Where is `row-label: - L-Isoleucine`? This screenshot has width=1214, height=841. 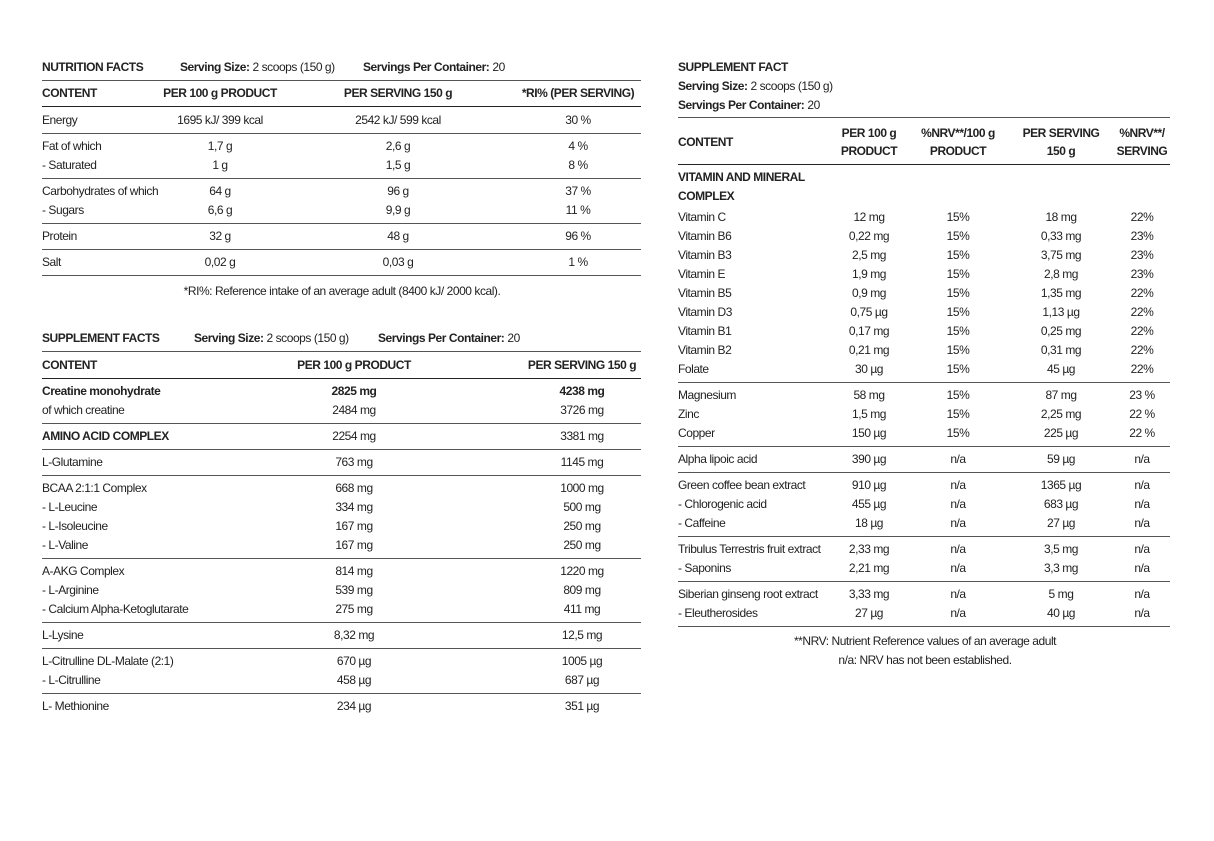
row-label: - L-Isoleucine is located at coordinates (75, 526).